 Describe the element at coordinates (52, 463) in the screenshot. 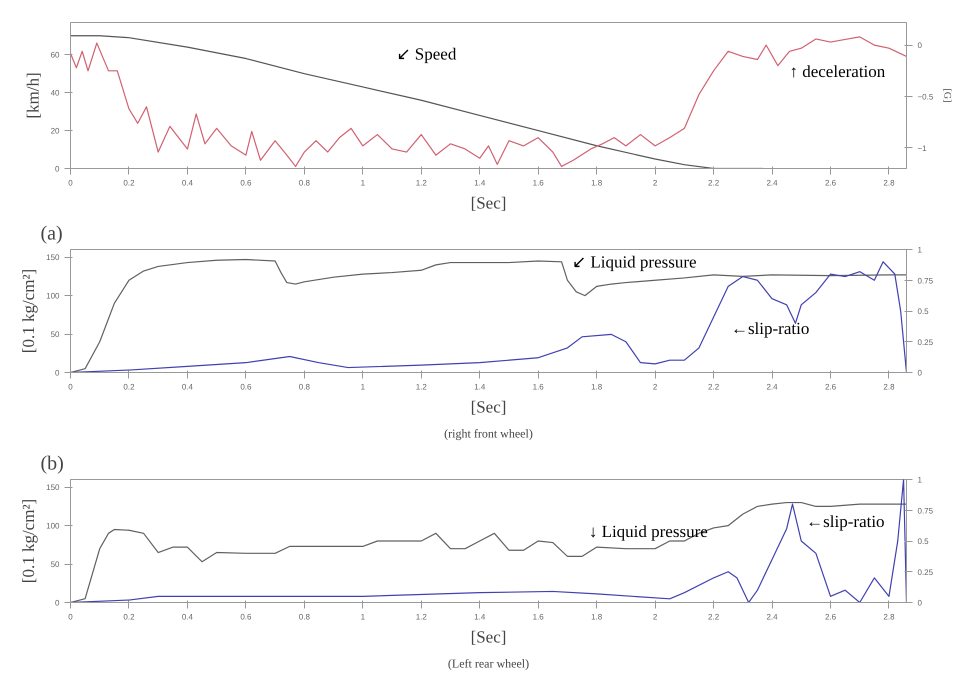

I see `chart-title: (b)` at that location.